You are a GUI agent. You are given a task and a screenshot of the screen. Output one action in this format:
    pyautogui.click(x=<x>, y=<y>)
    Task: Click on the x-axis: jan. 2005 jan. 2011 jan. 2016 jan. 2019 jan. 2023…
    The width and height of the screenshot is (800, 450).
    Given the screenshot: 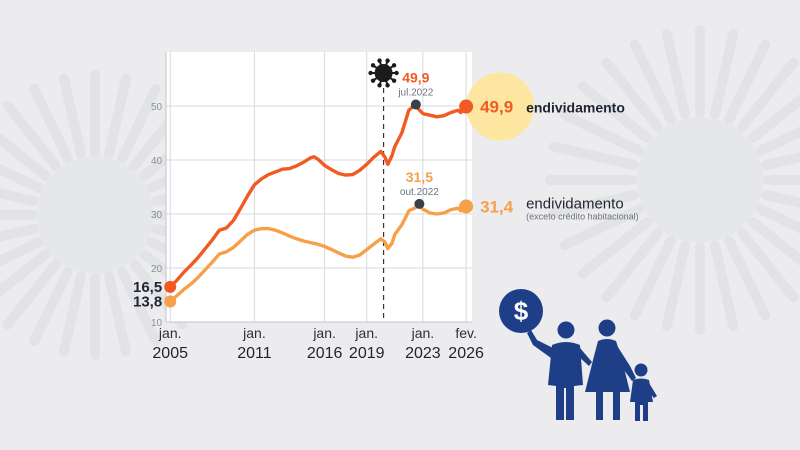 What is the action you would take?
    pyautogui.click(x=318, y=343)
    